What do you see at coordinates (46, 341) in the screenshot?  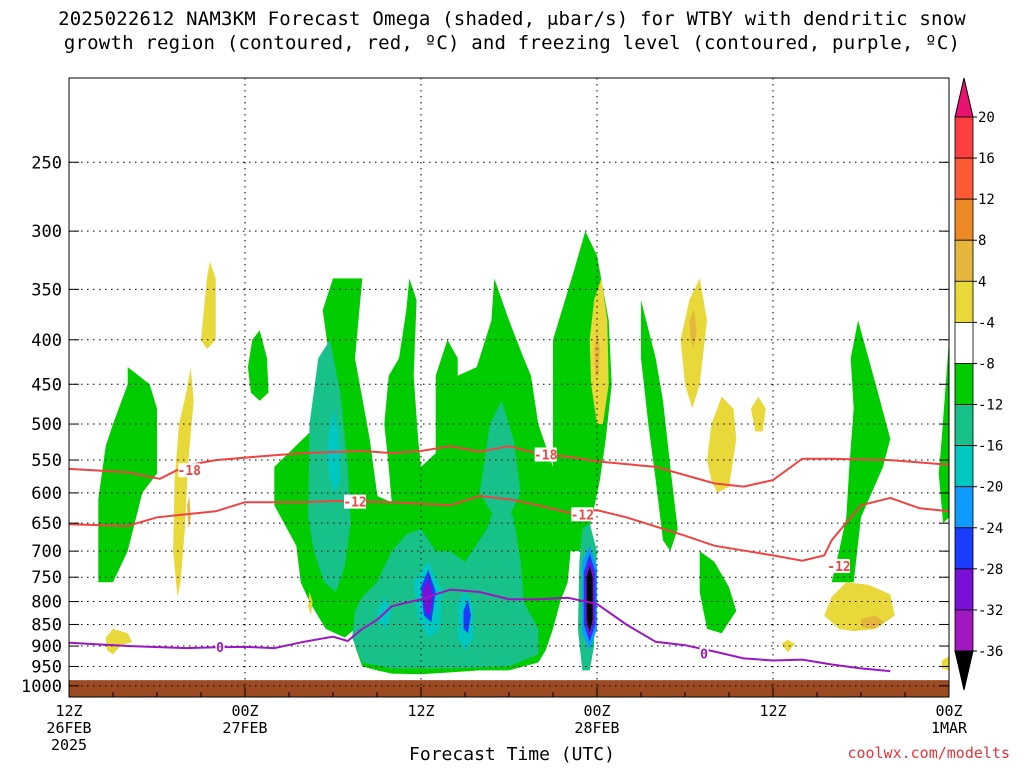 I see `y-tick-label-400: 400` at bounding box center [46, 341].